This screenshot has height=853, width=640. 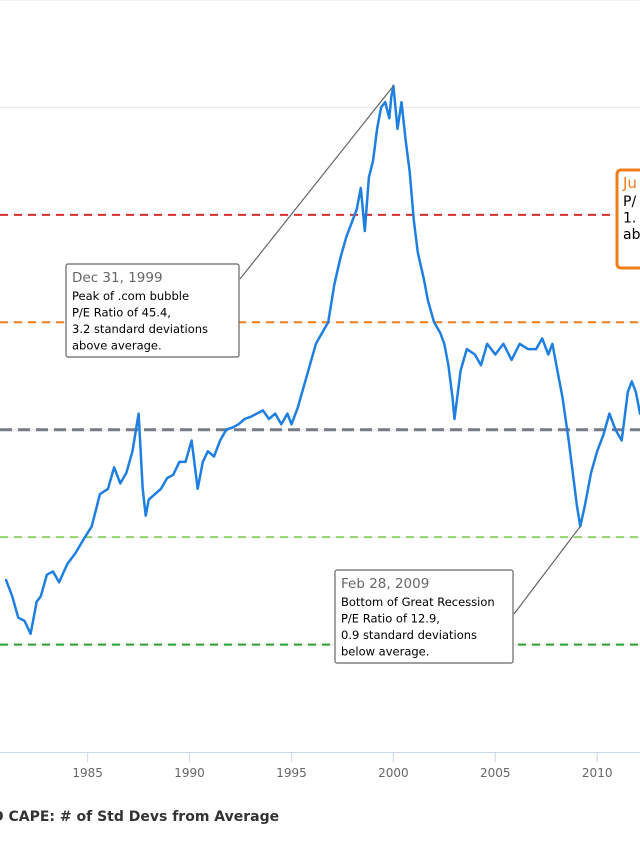 What do you see at coordinates (629, 183) in the screenshot?
I see `annotation-title: Ju` at bounding box center [629, 183].